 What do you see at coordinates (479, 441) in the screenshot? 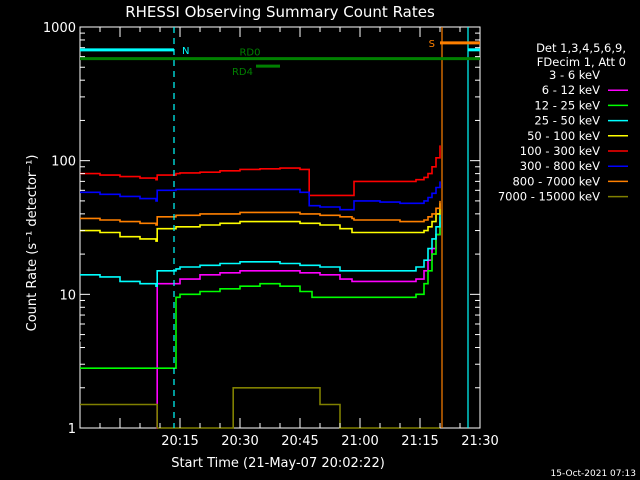
I see `x-tick-label: 21:30` at bounding box center [479, 441].